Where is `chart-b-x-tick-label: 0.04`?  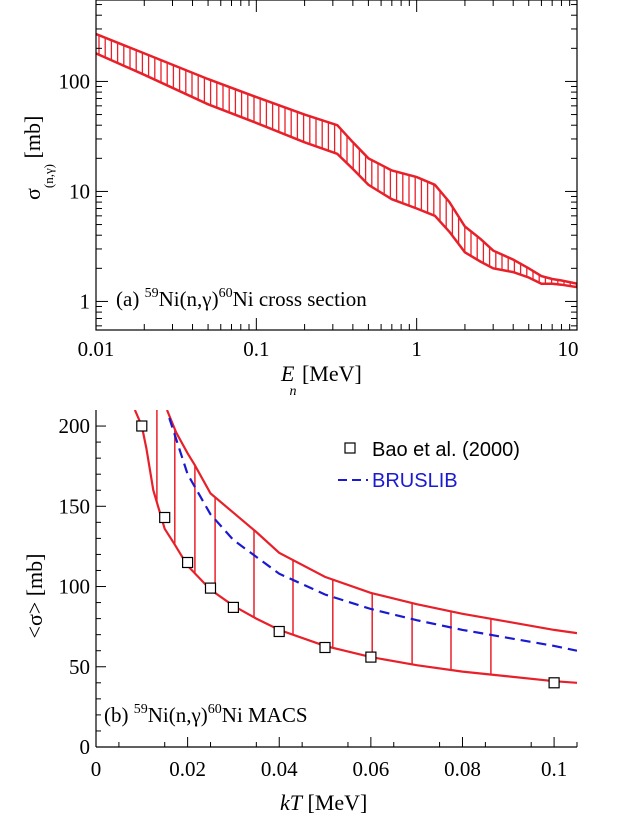
chart-b-x-tick-label: 0.04 is located at coordinates (279, 769).